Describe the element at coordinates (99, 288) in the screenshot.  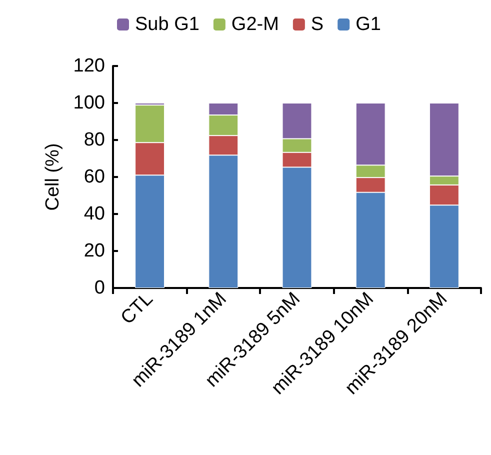
I see `y-tick-label: 0` at that location.